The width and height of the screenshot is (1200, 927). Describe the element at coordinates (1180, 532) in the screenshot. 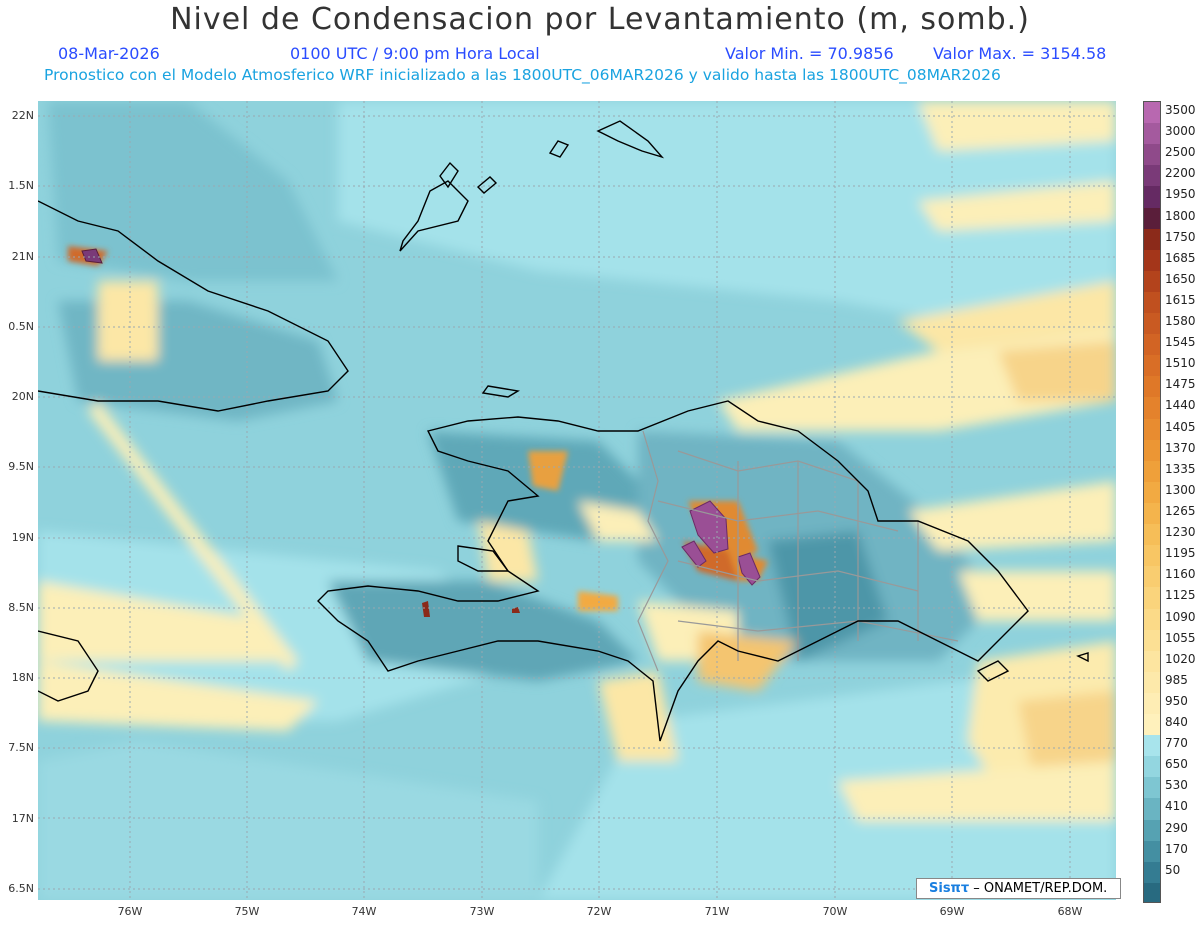

I see `colorbar-label: 1230` at that location.